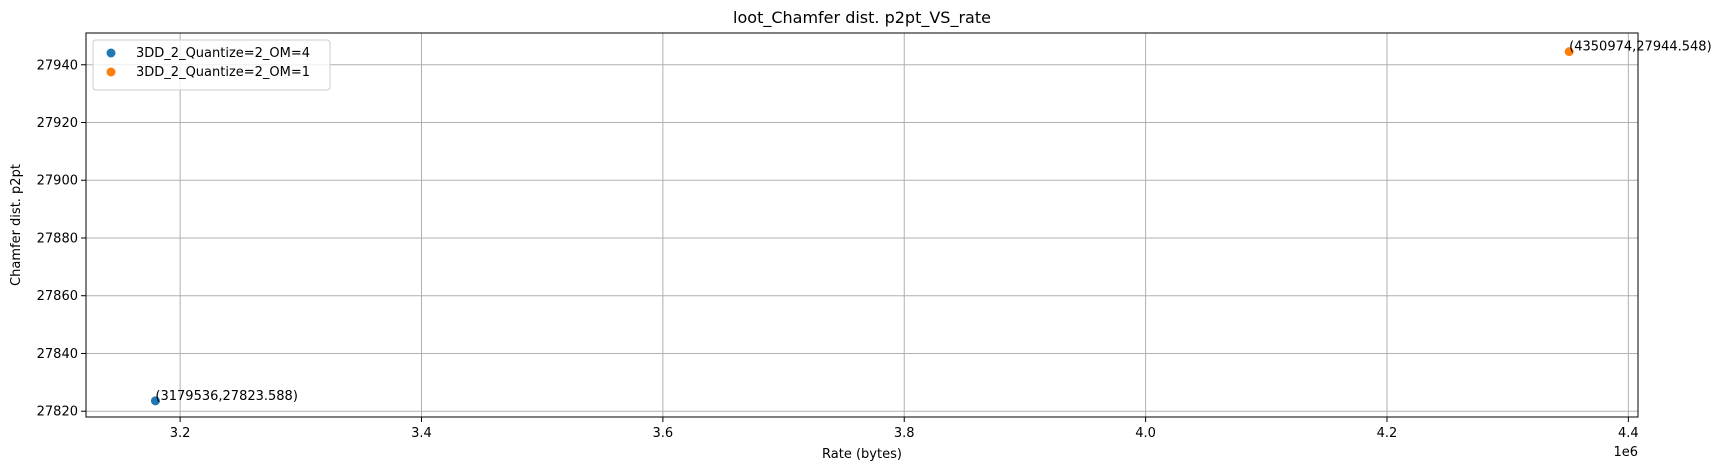 The width and height of the screenshot is (1724, 474). Describe the element at coordinates (57, 296) in the screenshot. I see `y-tick-label: 27860` at that location.